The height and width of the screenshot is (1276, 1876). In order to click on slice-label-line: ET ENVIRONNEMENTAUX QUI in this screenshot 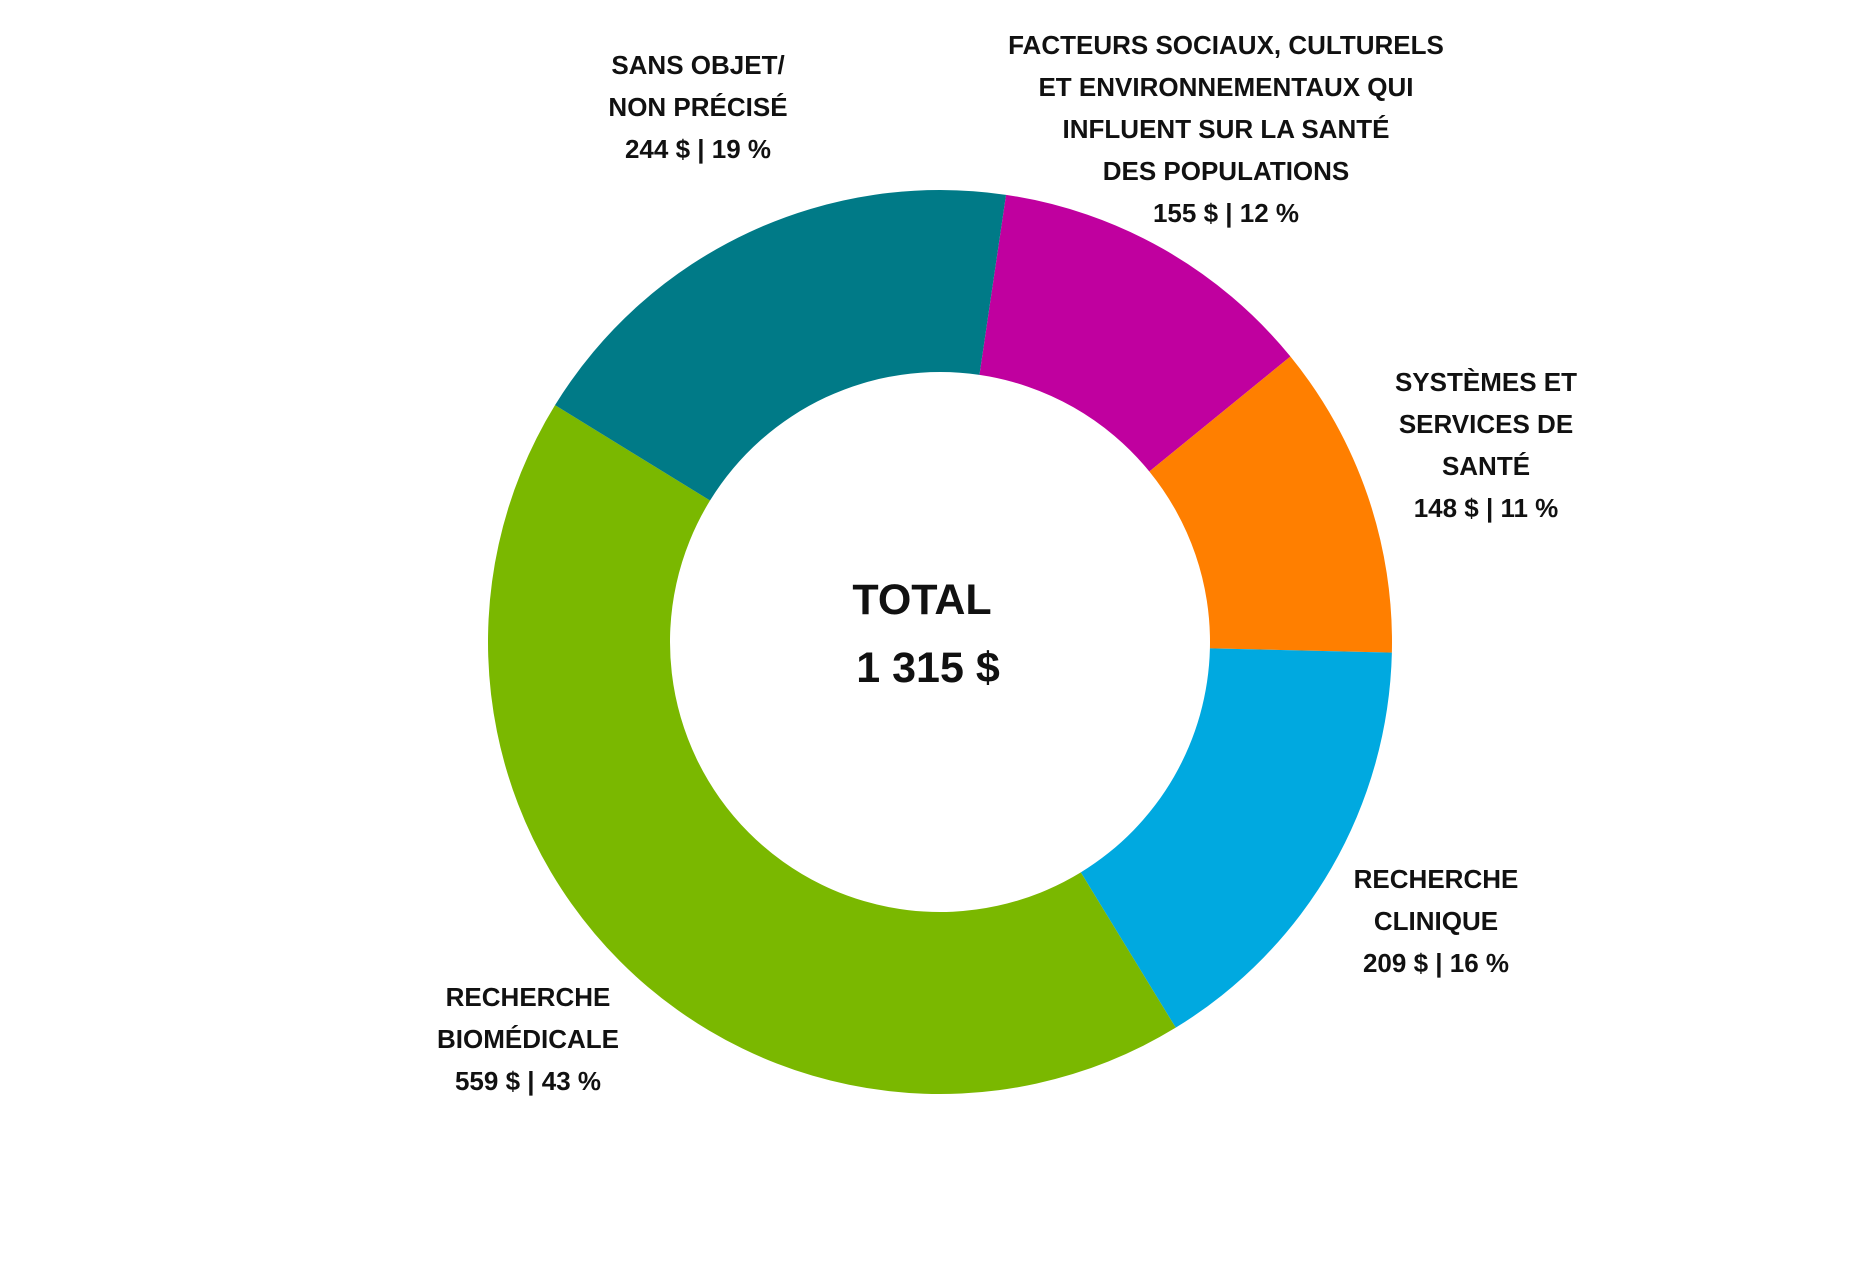, I will do `click(1225, 87)`.